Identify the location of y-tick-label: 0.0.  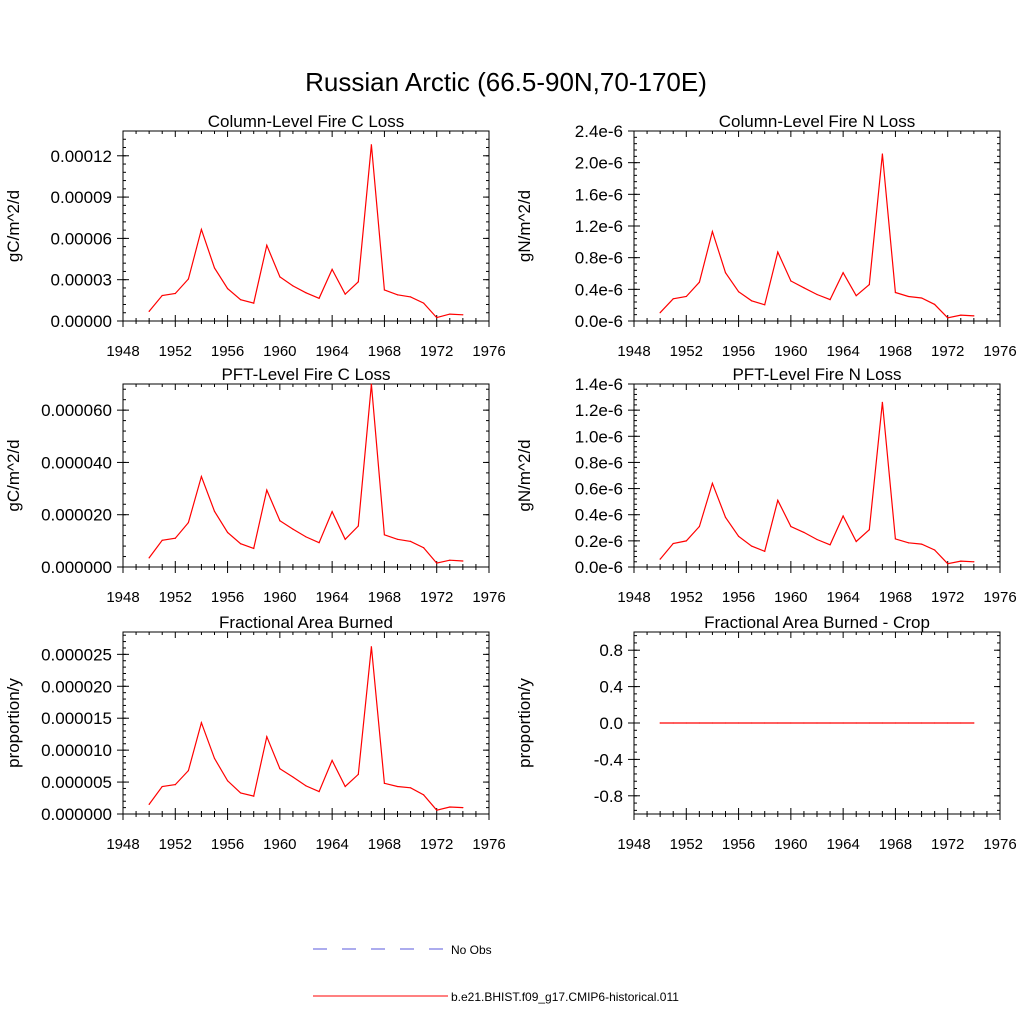
(611, 723).